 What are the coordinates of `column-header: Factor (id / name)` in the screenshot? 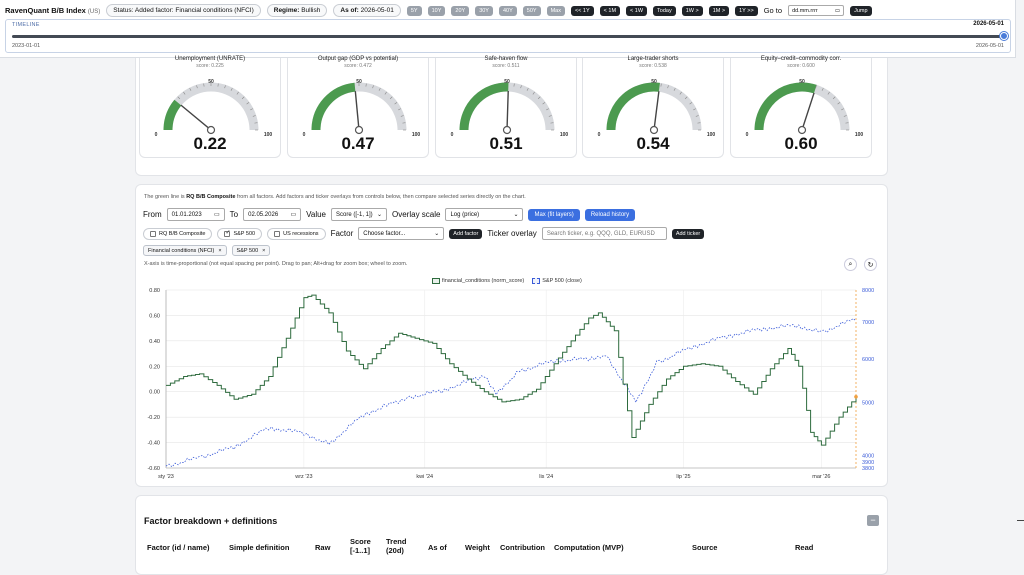 It's located at (178, 547).